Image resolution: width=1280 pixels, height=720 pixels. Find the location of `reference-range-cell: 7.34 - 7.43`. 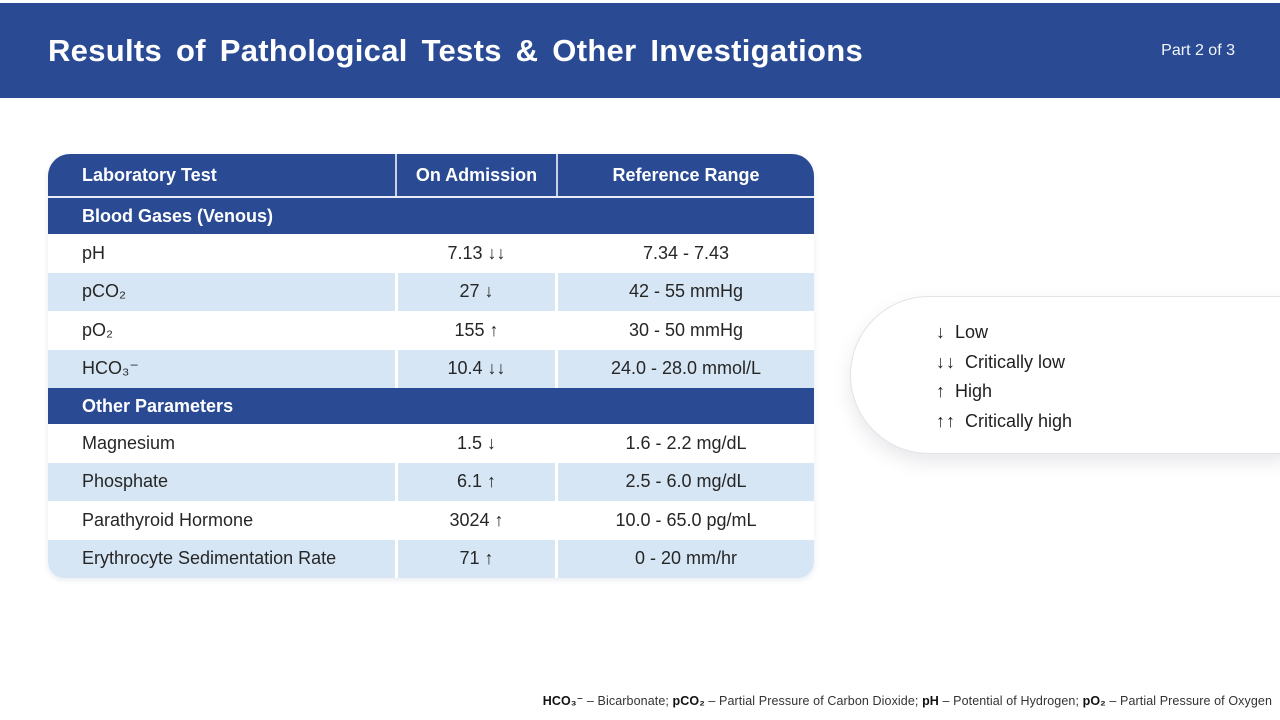

reference-range-cell: 7.34 - 7.43 is located at coordinates (686, 253).